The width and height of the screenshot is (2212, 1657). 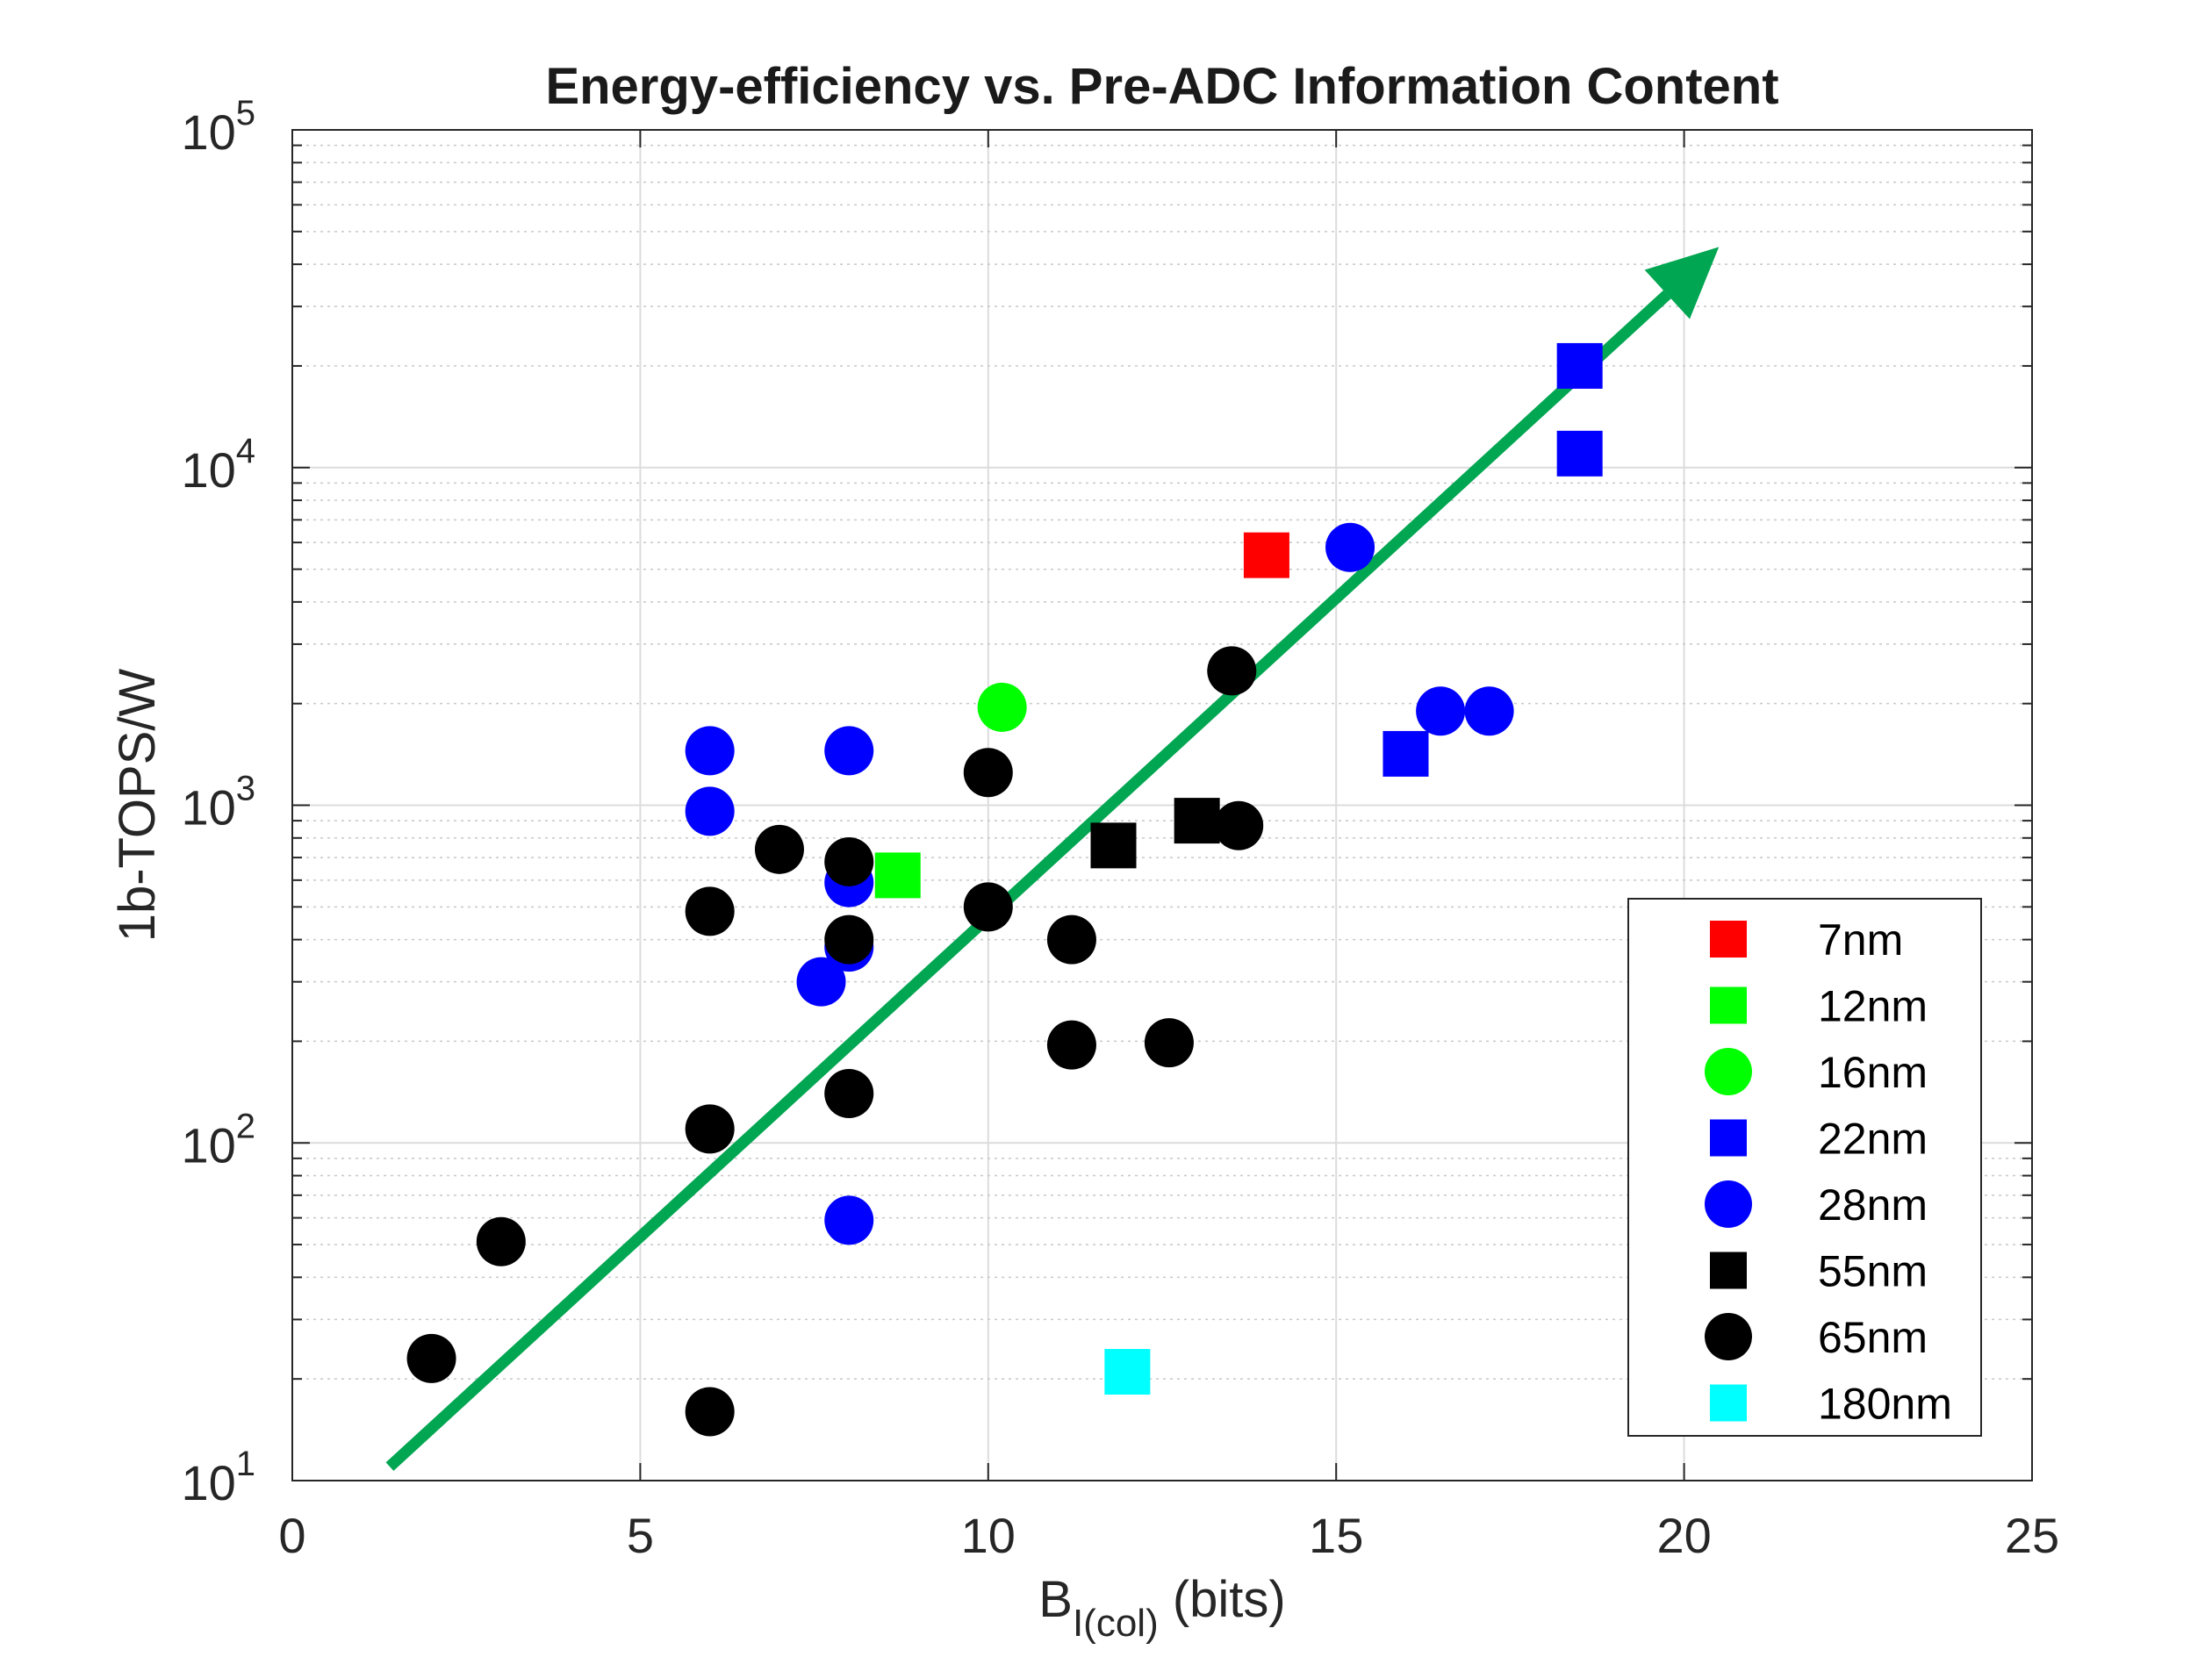 What do you see at coordinates (1684, 1535) in the screenshot?
I see `x-tick-label: 20` at bounding box center [1684, 1535].